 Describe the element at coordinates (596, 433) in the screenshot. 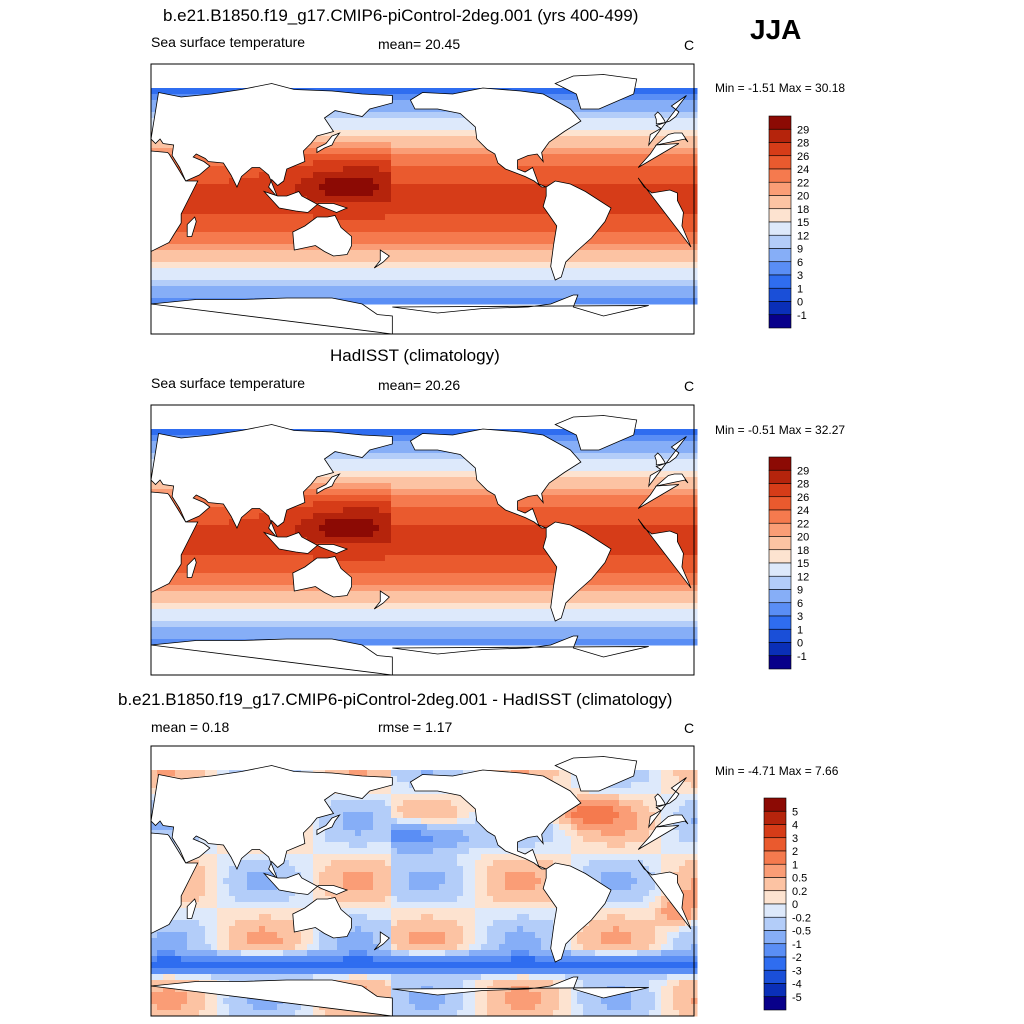

I see `landmass-greenland` at that location.